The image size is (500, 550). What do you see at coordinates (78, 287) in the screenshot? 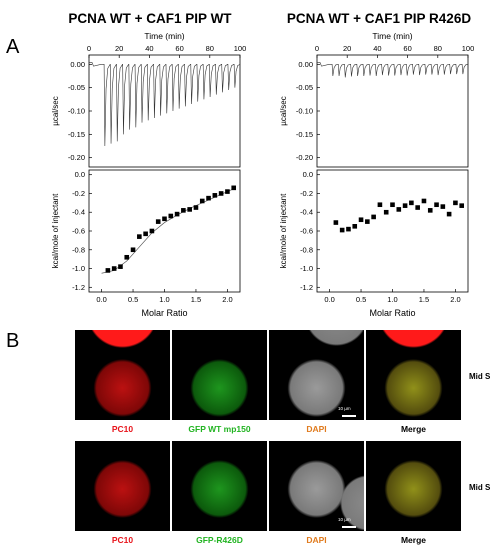
I see `y-tick-label: -1.2` at bounding box center [78, 287].